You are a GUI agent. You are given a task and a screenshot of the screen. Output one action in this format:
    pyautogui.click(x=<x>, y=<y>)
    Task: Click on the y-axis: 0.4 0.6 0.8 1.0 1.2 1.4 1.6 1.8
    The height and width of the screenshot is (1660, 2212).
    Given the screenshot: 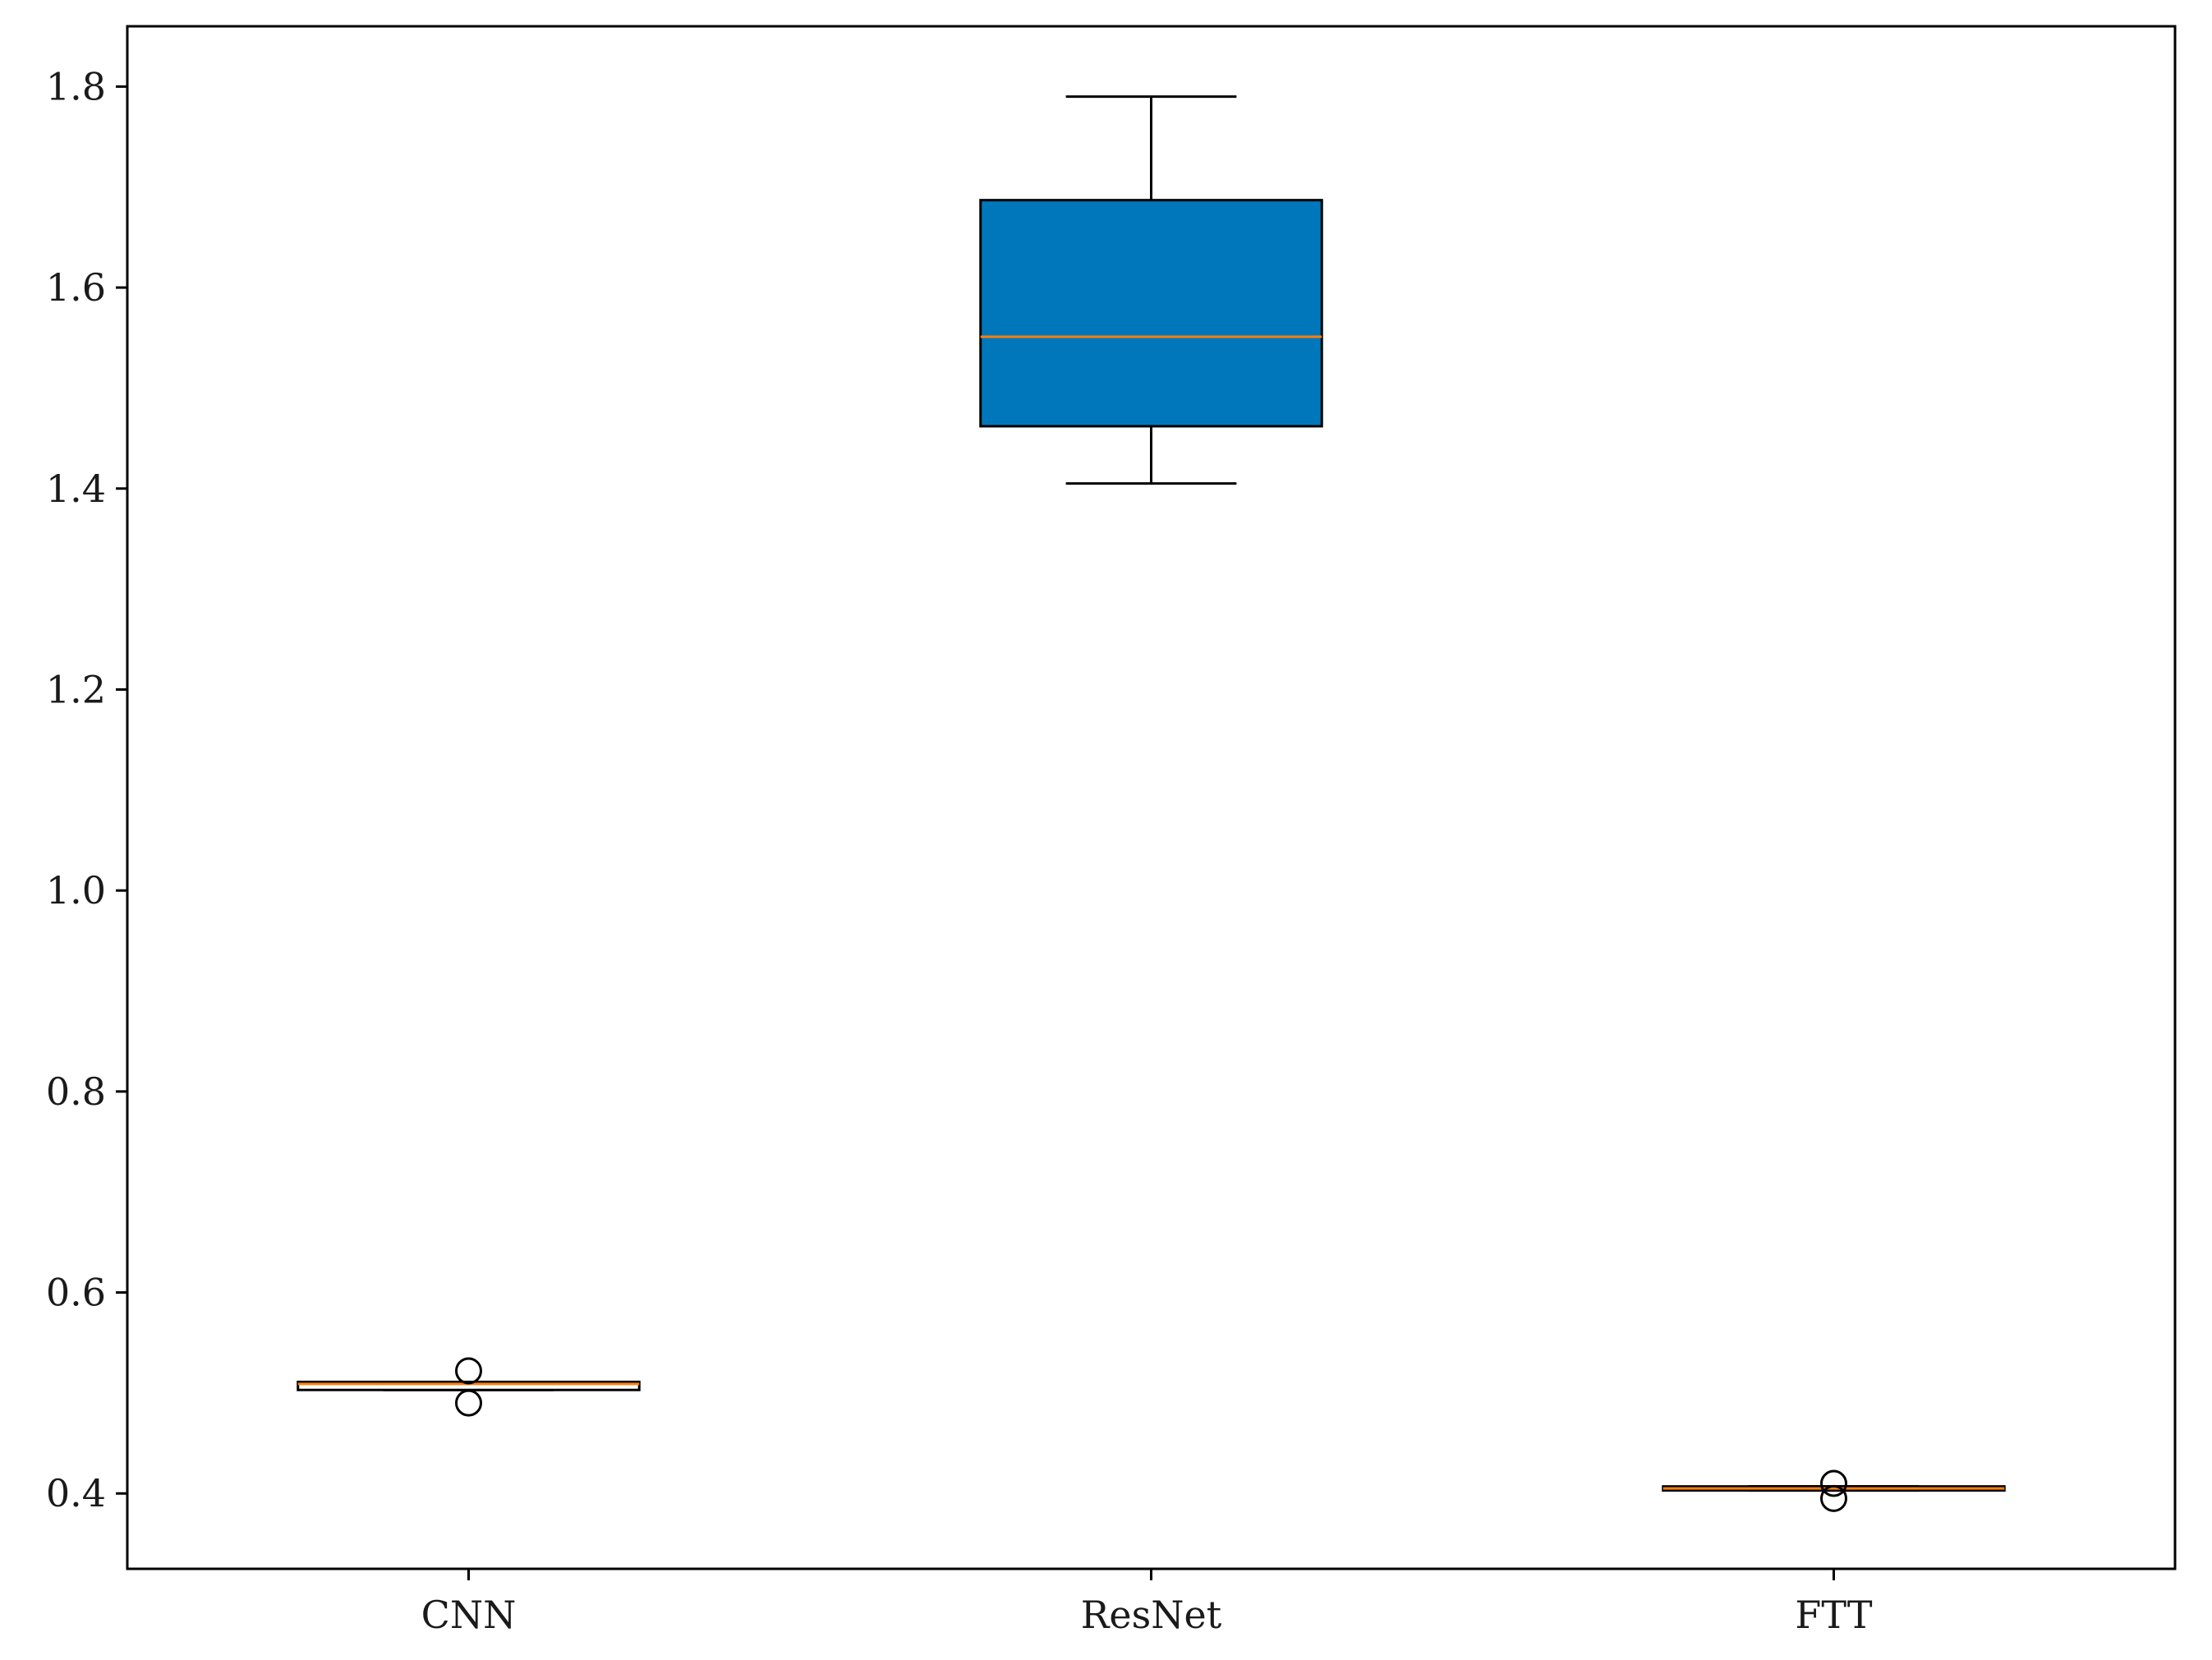 What is the action you would take?
    pyautogui.click(x=86, y=789)
    